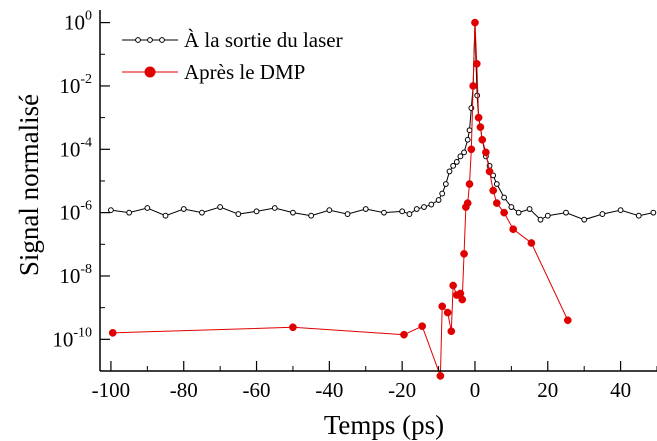 The image size is (657, 441). I want to click on y-tick-label: 10⁻⁴, so click(75, 148).